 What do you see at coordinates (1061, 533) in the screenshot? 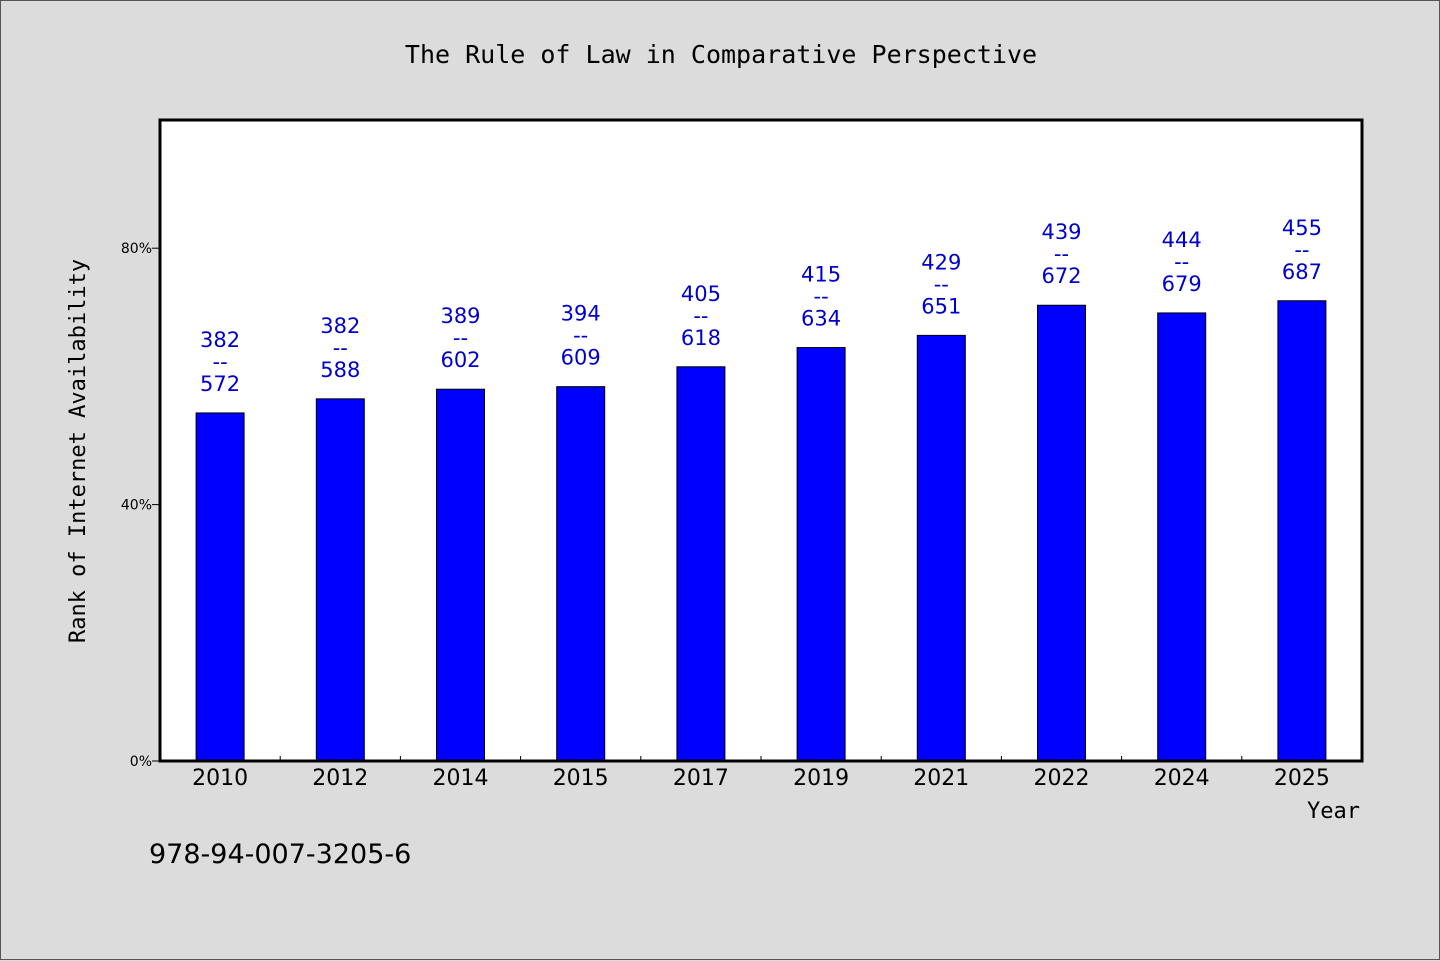
I see `bar-2022` at bounding box center [1061, 533].